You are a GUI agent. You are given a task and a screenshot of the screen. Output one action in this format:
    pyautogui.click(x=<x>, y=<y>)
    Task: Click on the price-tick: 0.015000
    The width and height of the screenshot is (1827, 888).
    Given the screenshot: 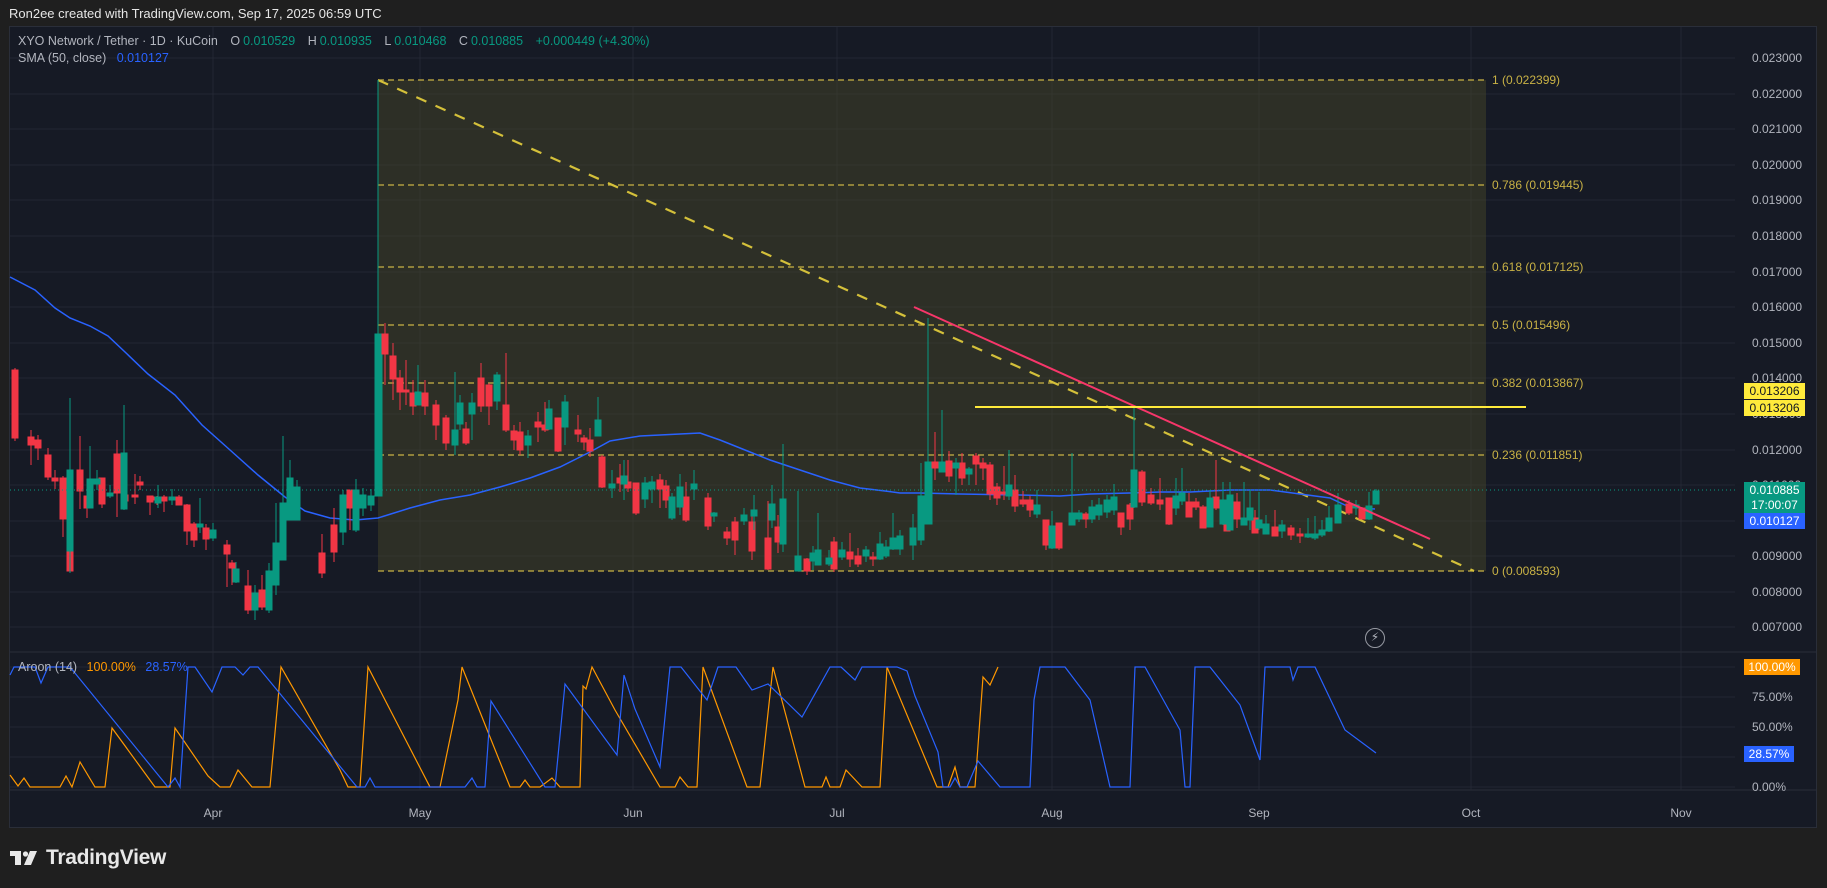 What is the action you would take?
    pyautogui.click(x=1777, y=343)
    